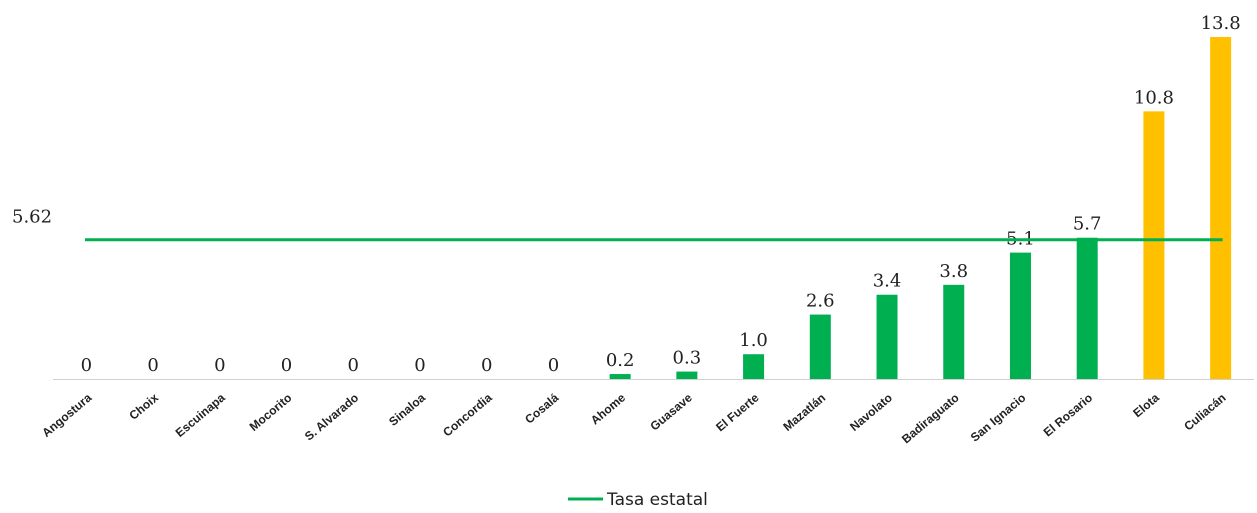  Describe the element at coordinates (608, 408) in the screenshot. I see `category-label-ahome: Ahome` at that location.